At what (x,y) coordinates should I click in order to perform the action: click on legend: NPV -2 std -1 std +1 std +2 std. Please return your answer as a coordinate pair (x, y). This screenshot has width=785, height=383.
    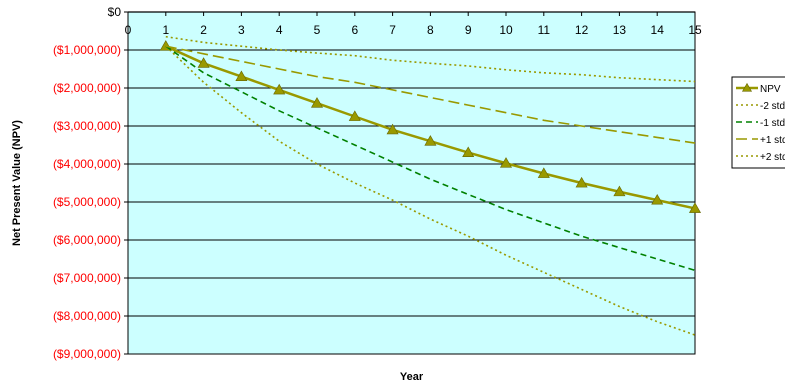
    Looking at the image, I should click on (758, 122).